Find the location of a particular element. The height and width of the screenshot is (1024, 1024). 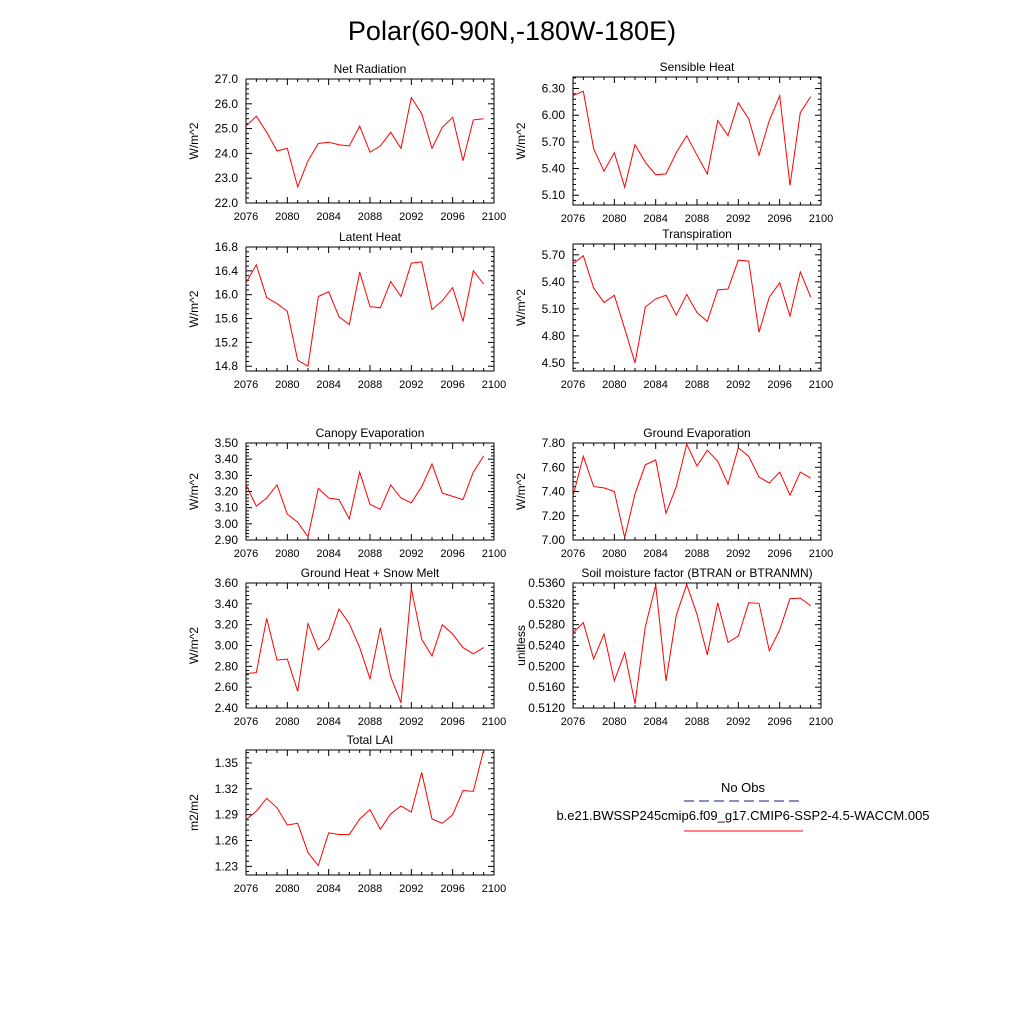

y-tick-label: 1.29 is located at coordinates (227, 815).